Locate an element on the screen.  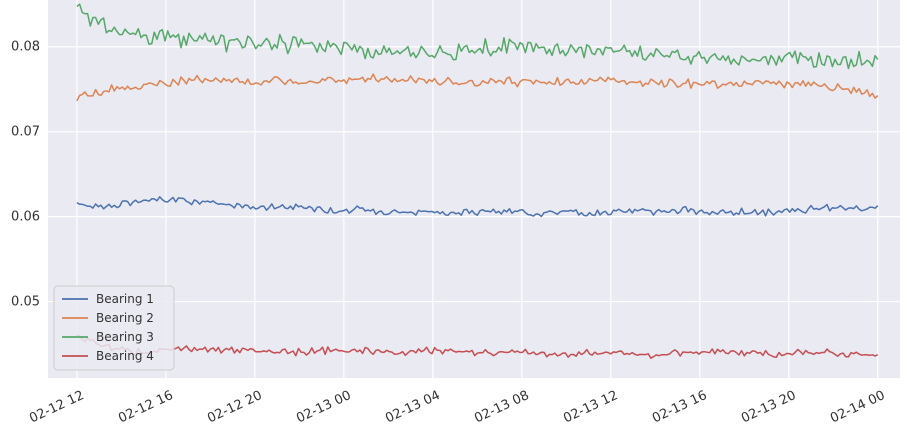
x-tick-label: 02-12 20 is located at coordinates (234, 407).